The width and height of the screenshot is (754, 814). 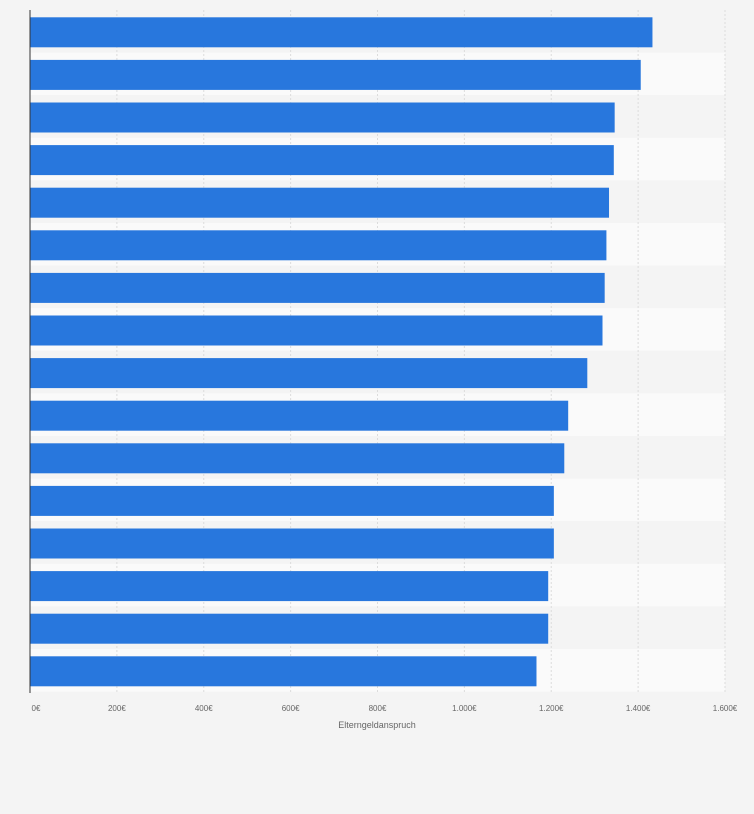 I want to click on x-tick-label: 600€, so click(x=291, y=708).